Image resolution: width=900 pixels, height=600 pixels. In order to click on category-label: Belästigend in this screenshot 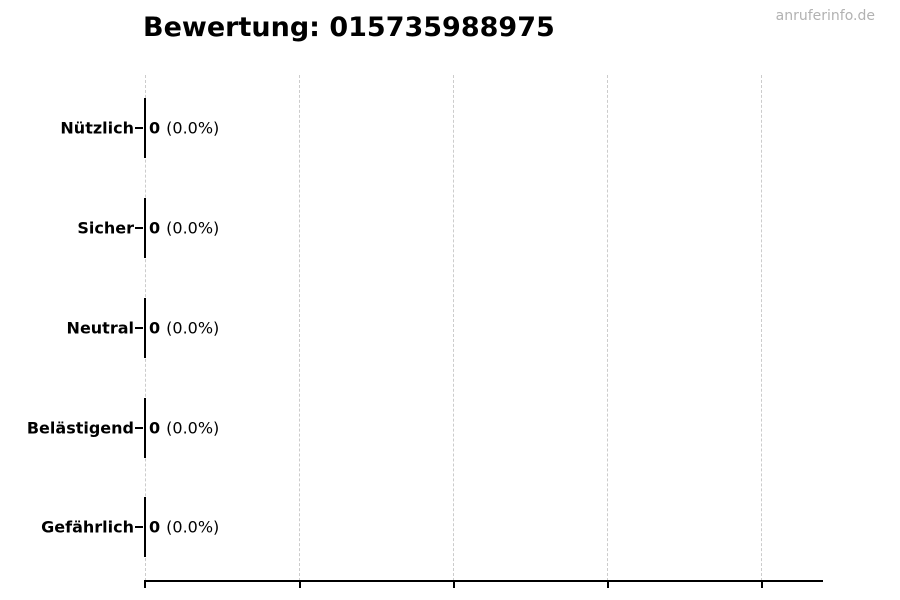, I will do `click(80, 427)`.